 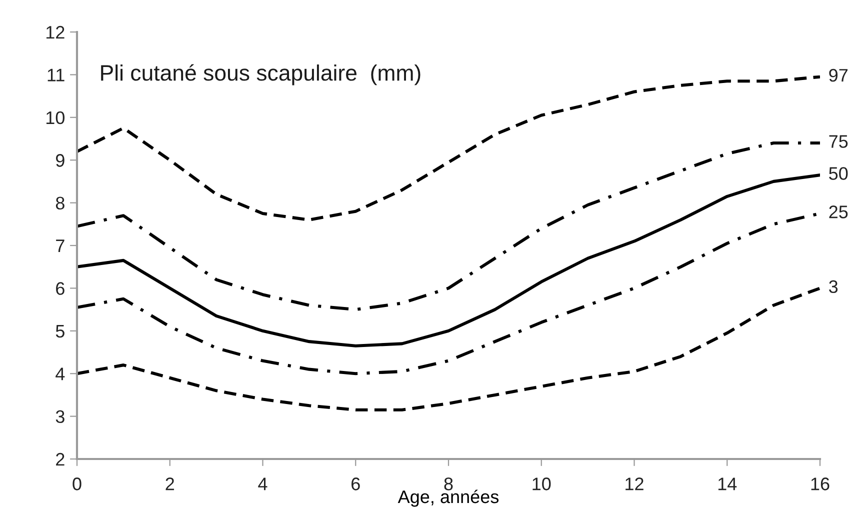 What do you see at coordinates (60, 203) in the screenshot?
I see `y-tick-label: 8` at bounding box center [60, 203].